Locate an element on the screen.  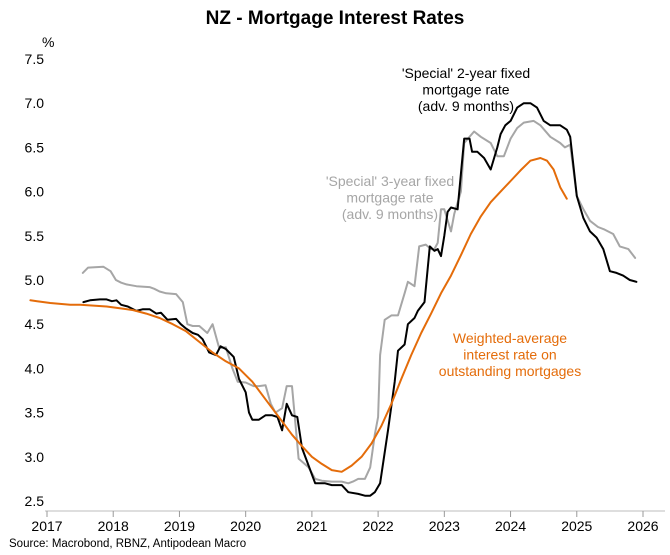
x-tick-label: 2022 is located at coordinates (378, 526).